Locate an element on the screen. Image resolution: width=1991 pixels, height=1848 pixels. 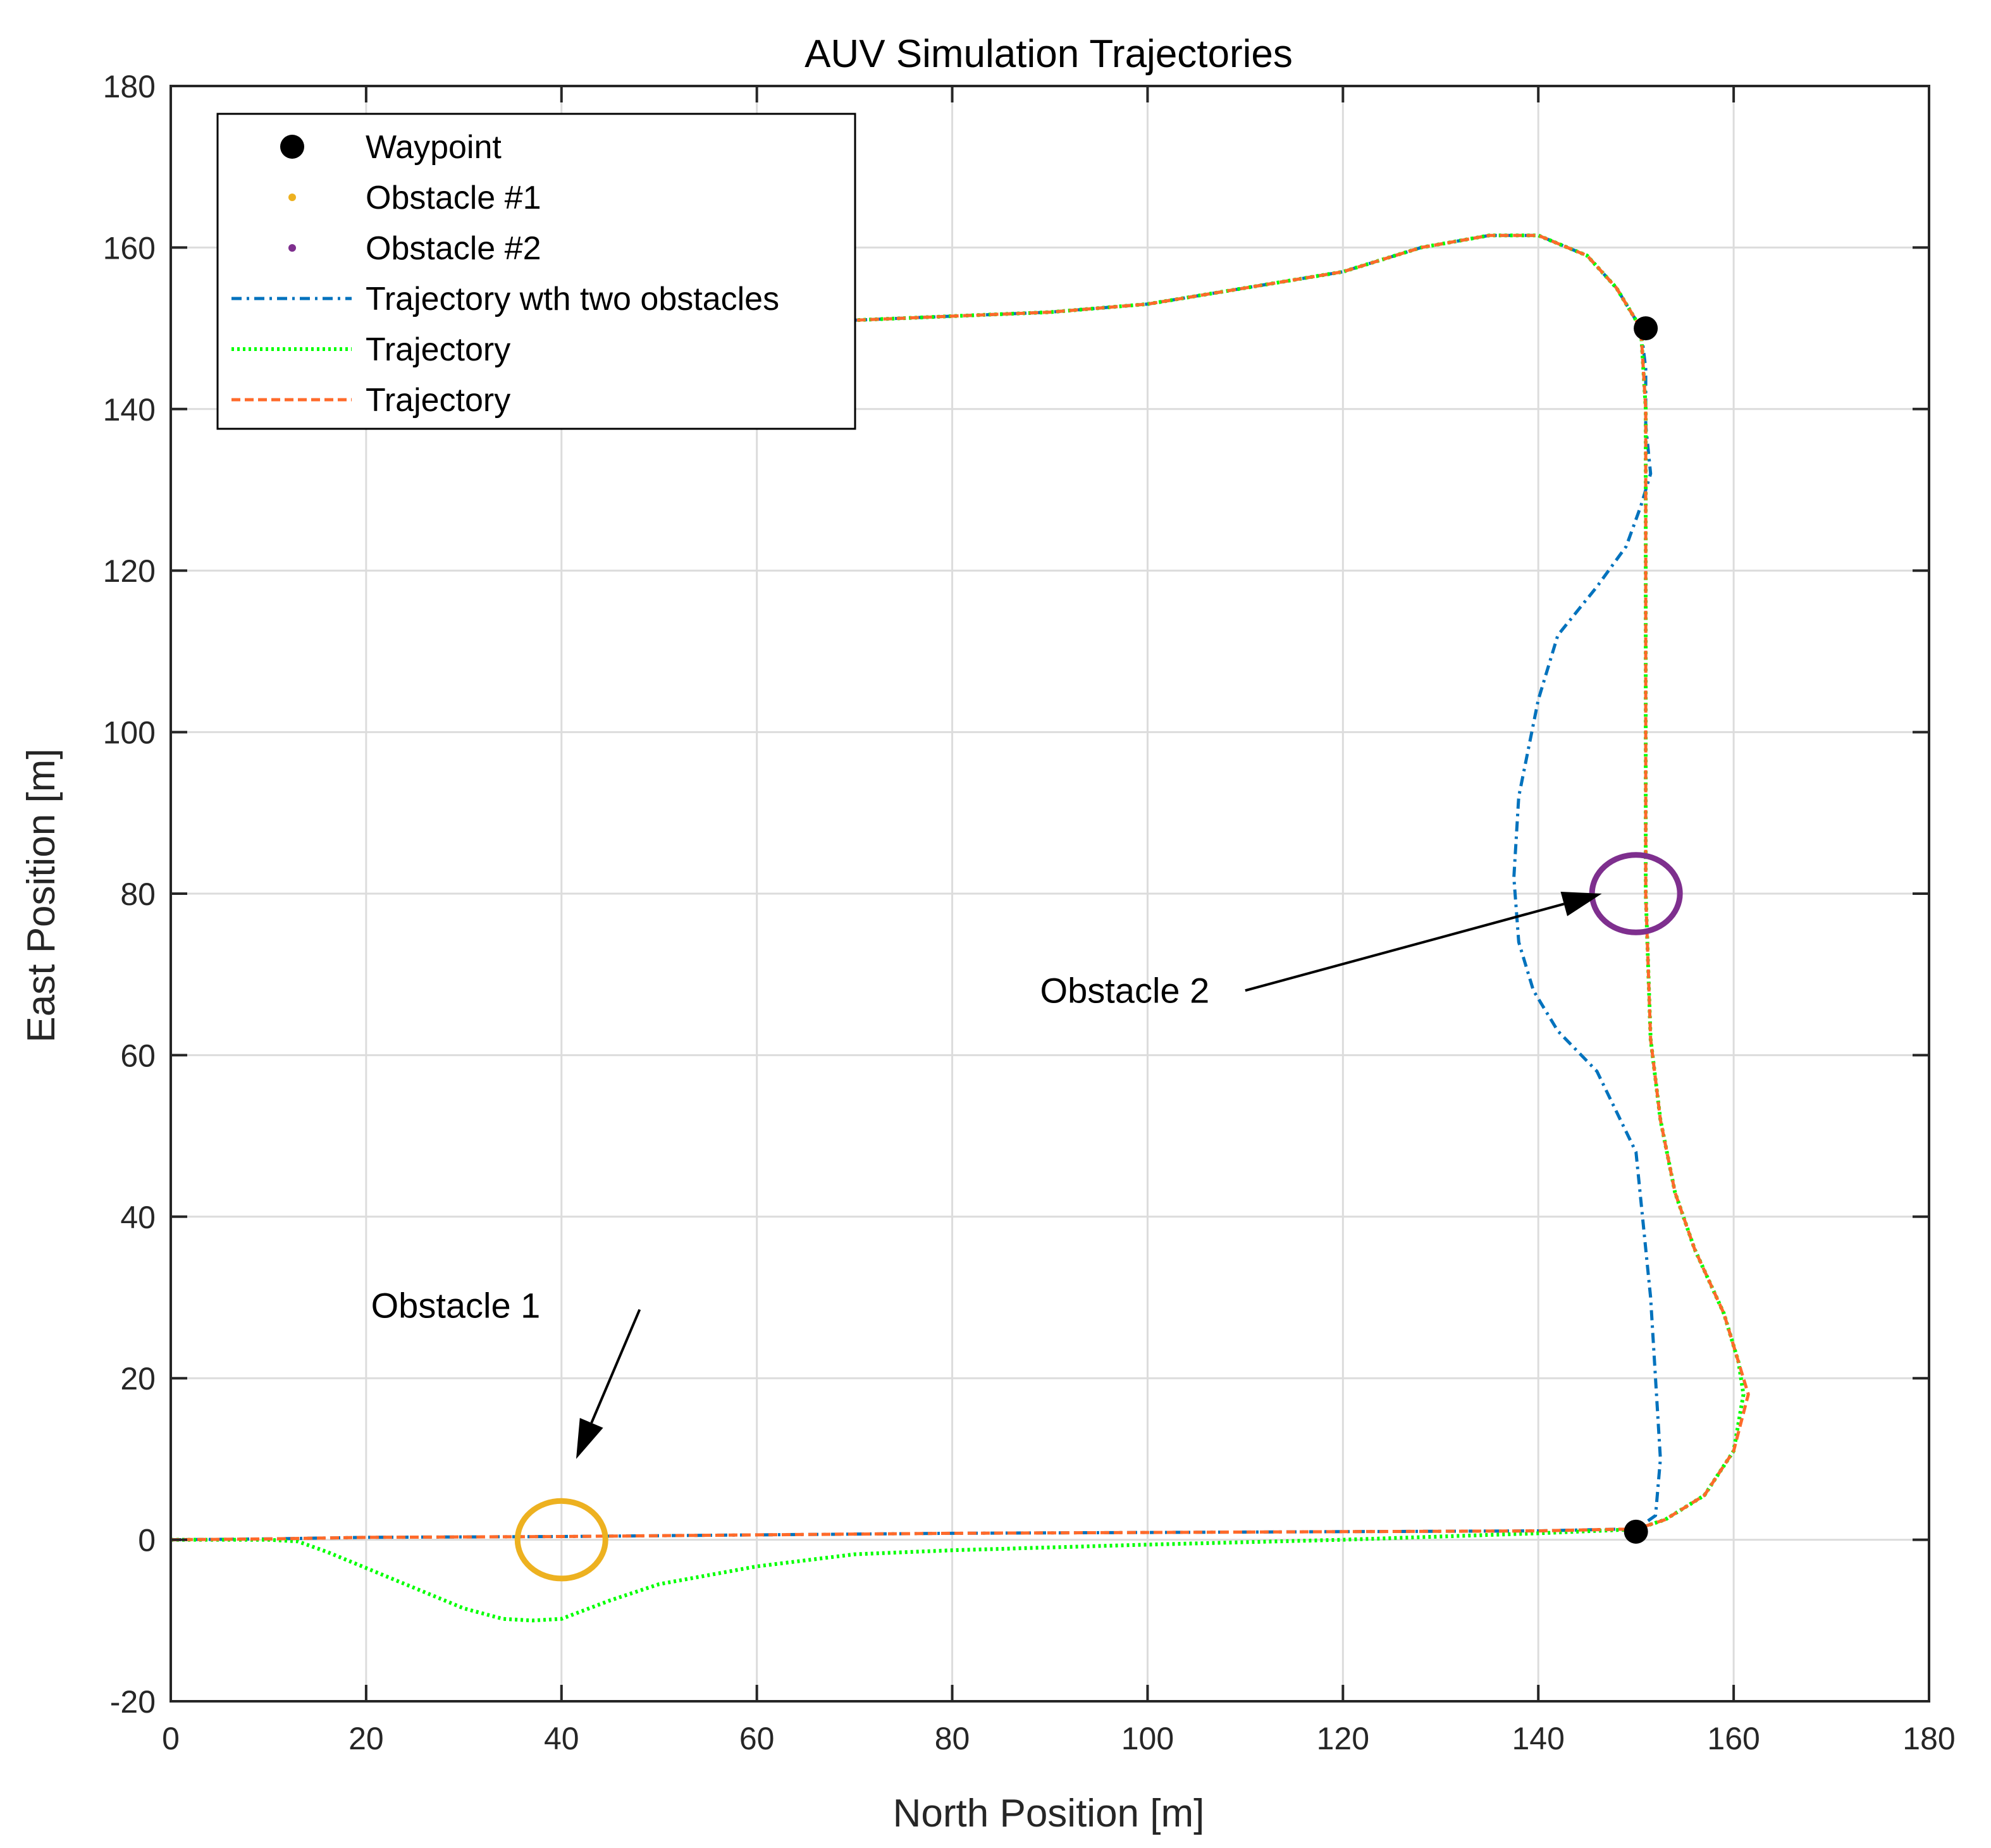
y-tick-label: 80 is located at coordinates (138, 894).